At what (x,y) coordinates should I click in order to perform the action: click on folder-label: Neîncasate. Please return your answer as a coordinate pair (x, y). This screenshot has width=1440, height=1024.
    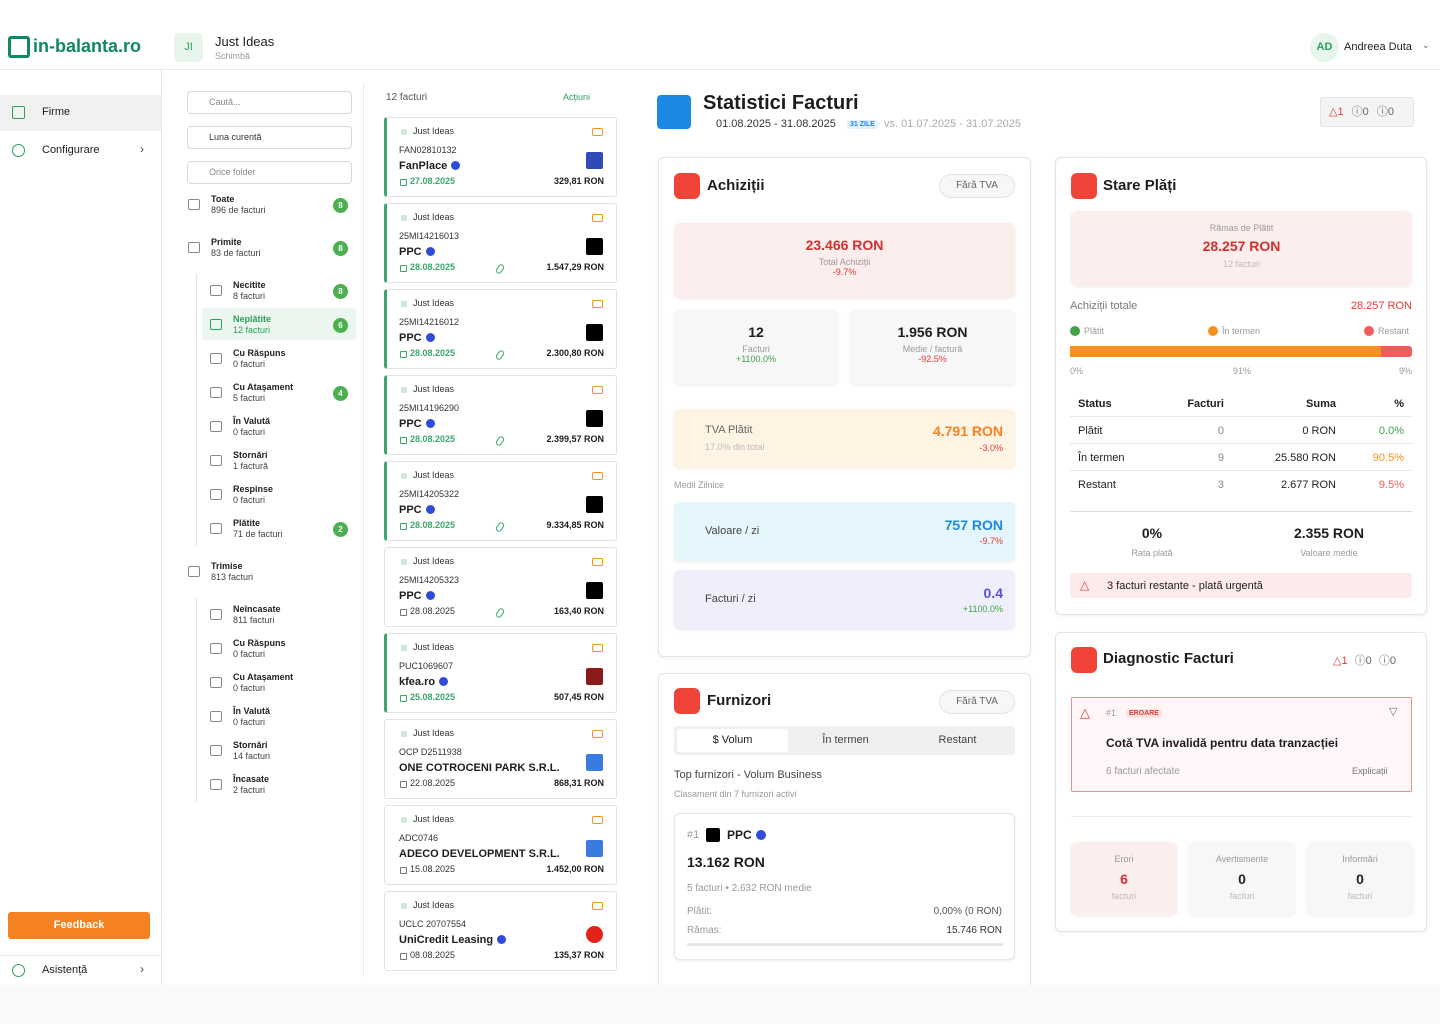
    Looking at the image, I should click on (257, 609).